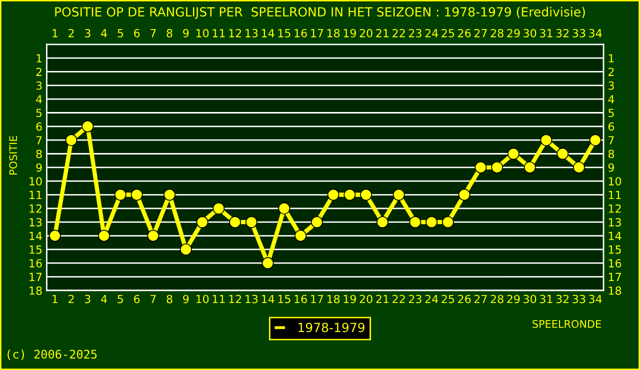  Describe the element at coordinates (530, 299) in the screenshot. I see `x-tick-label: 30` at that location.